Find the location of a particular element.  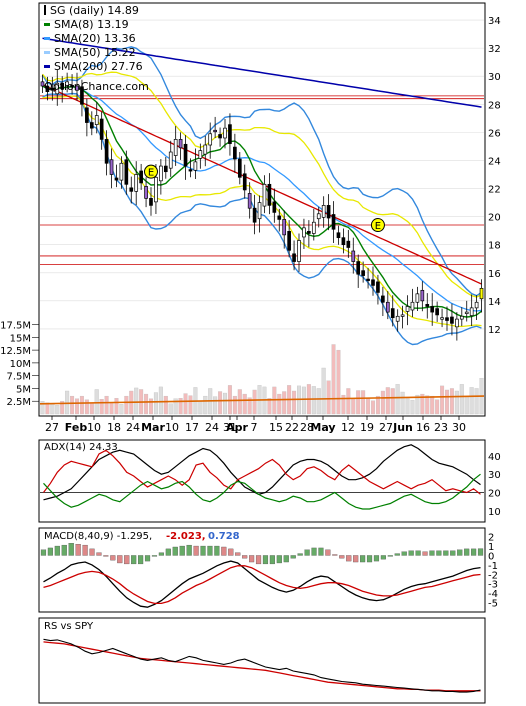

price-tick-label: 16 is located at coordinates (494, 274).